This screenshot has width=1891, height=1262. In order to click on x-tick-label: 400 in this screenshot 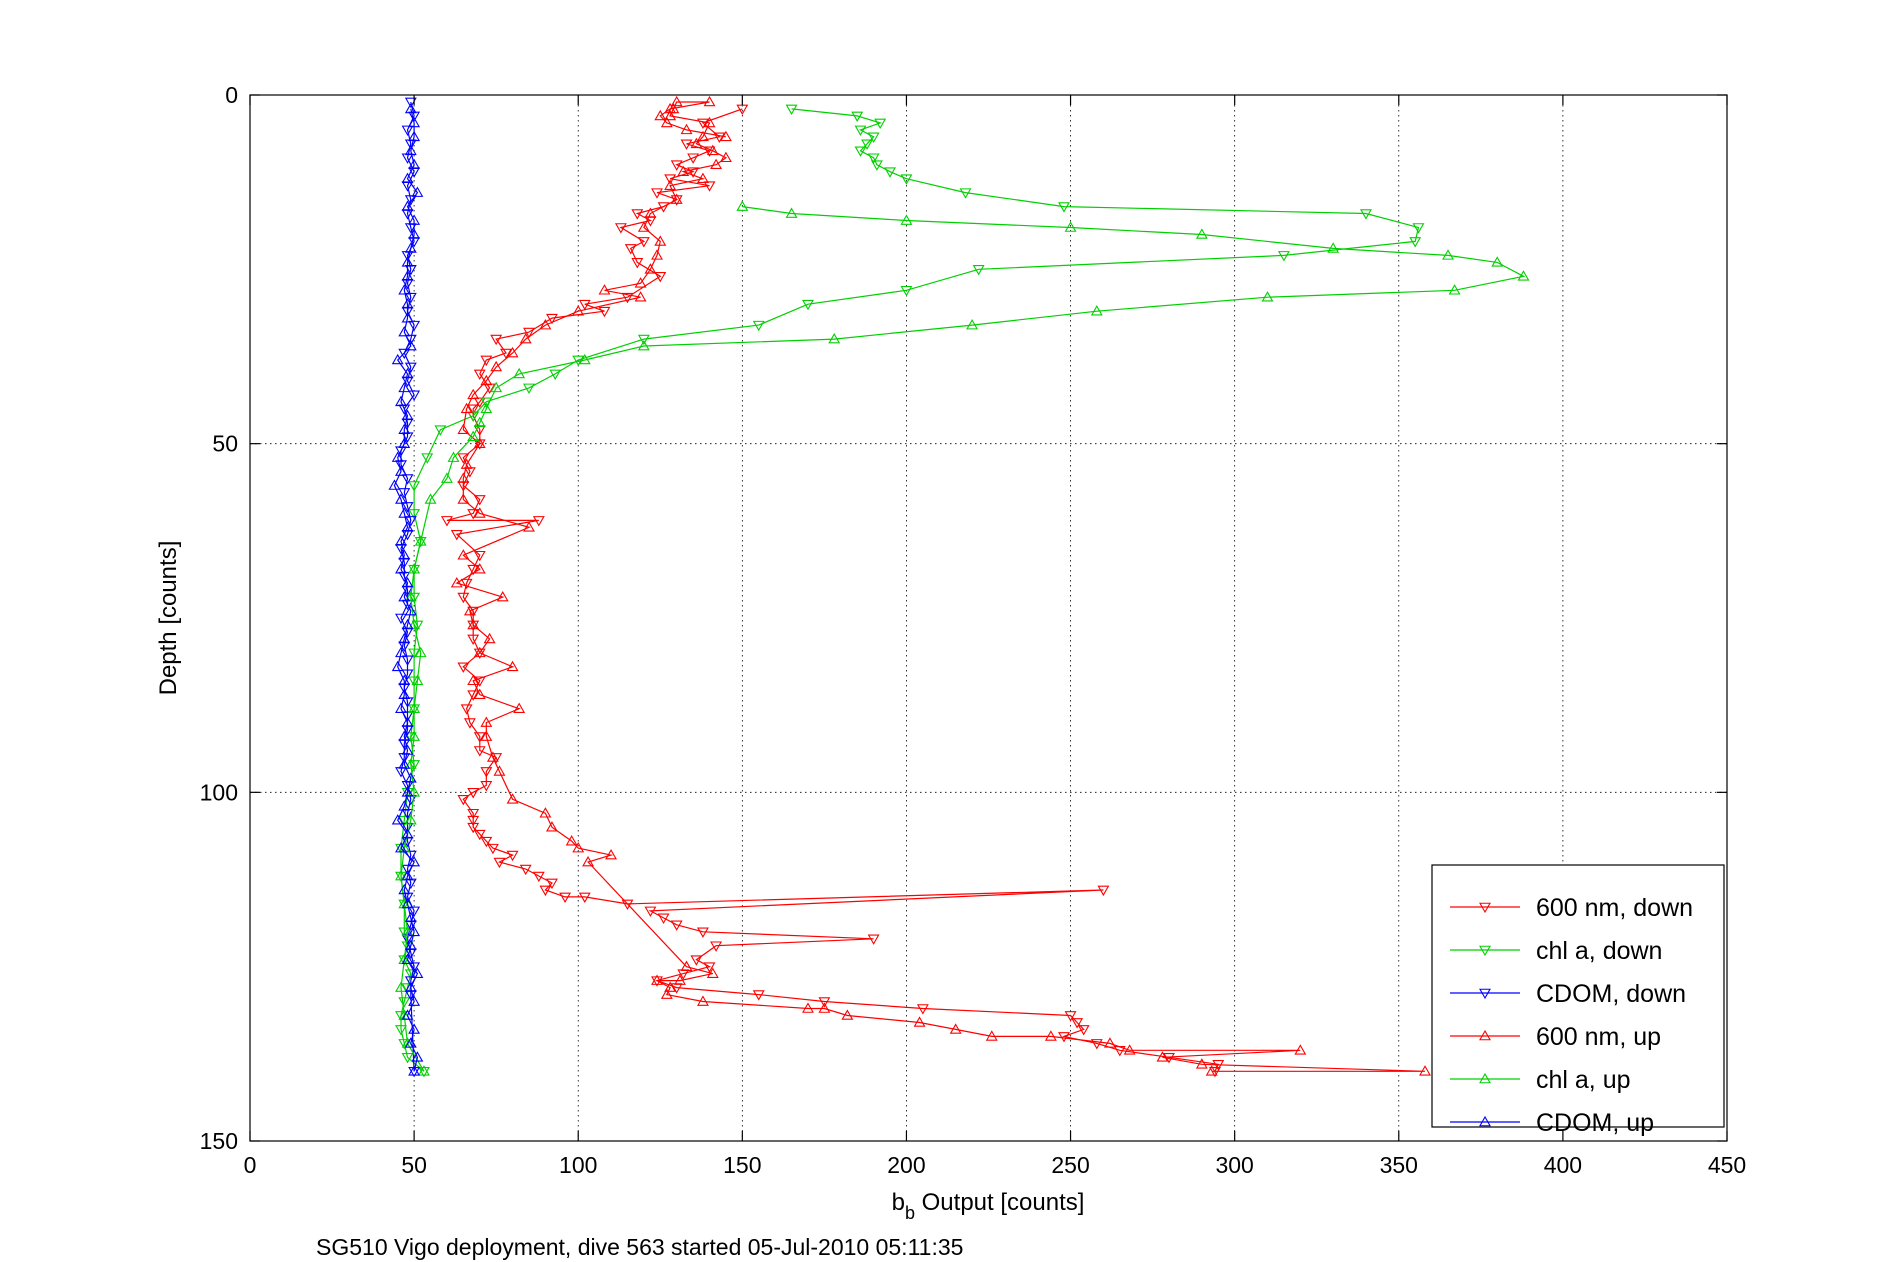, I will do `click(1563, 1165)`.